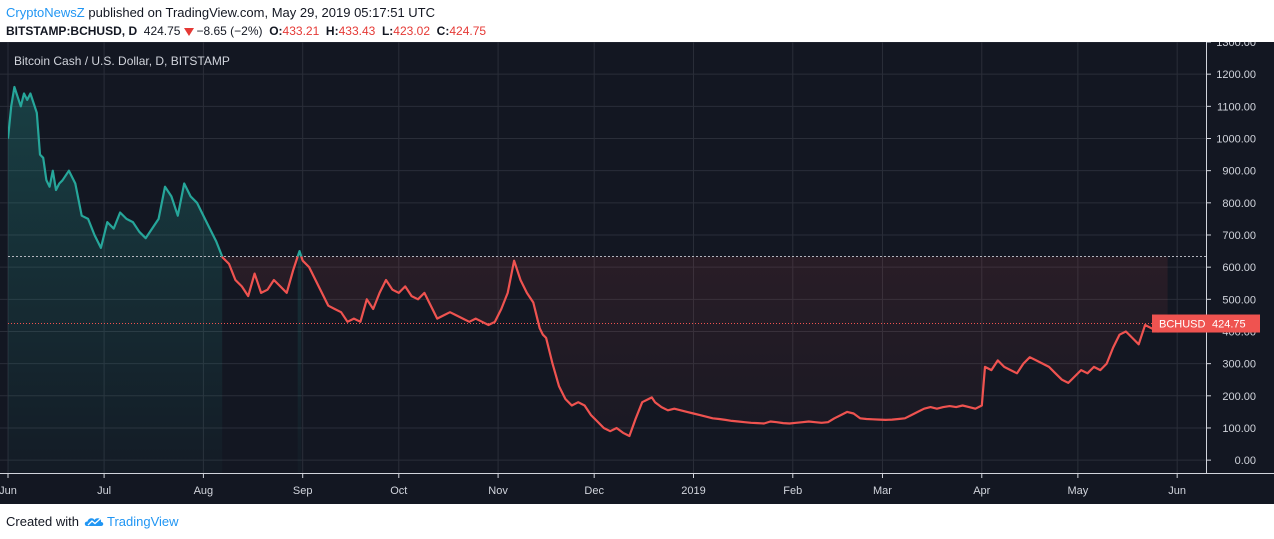 The width and height of the screenshot is (1274, 539). What do you see at coordinates (332, 31) in the screenshot?
I see `high-label: H:` at bounding box center [332, 31].